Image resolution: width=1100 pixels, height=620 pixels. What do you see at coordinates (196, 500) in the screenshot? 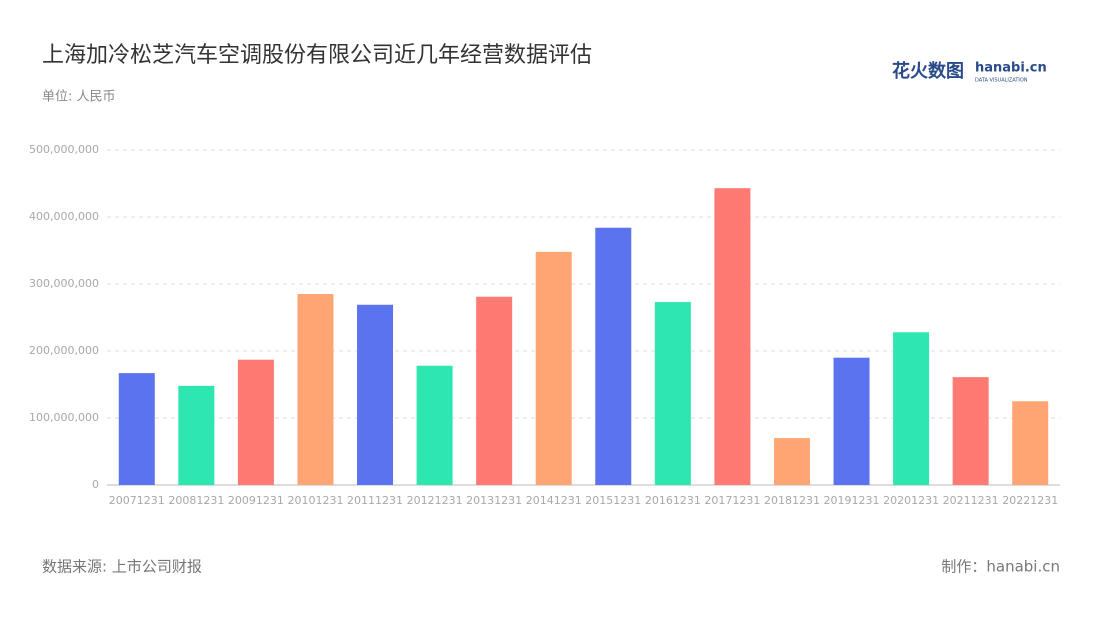
I see `x-tick-label: 20081231` at bounding box center [196, 500].